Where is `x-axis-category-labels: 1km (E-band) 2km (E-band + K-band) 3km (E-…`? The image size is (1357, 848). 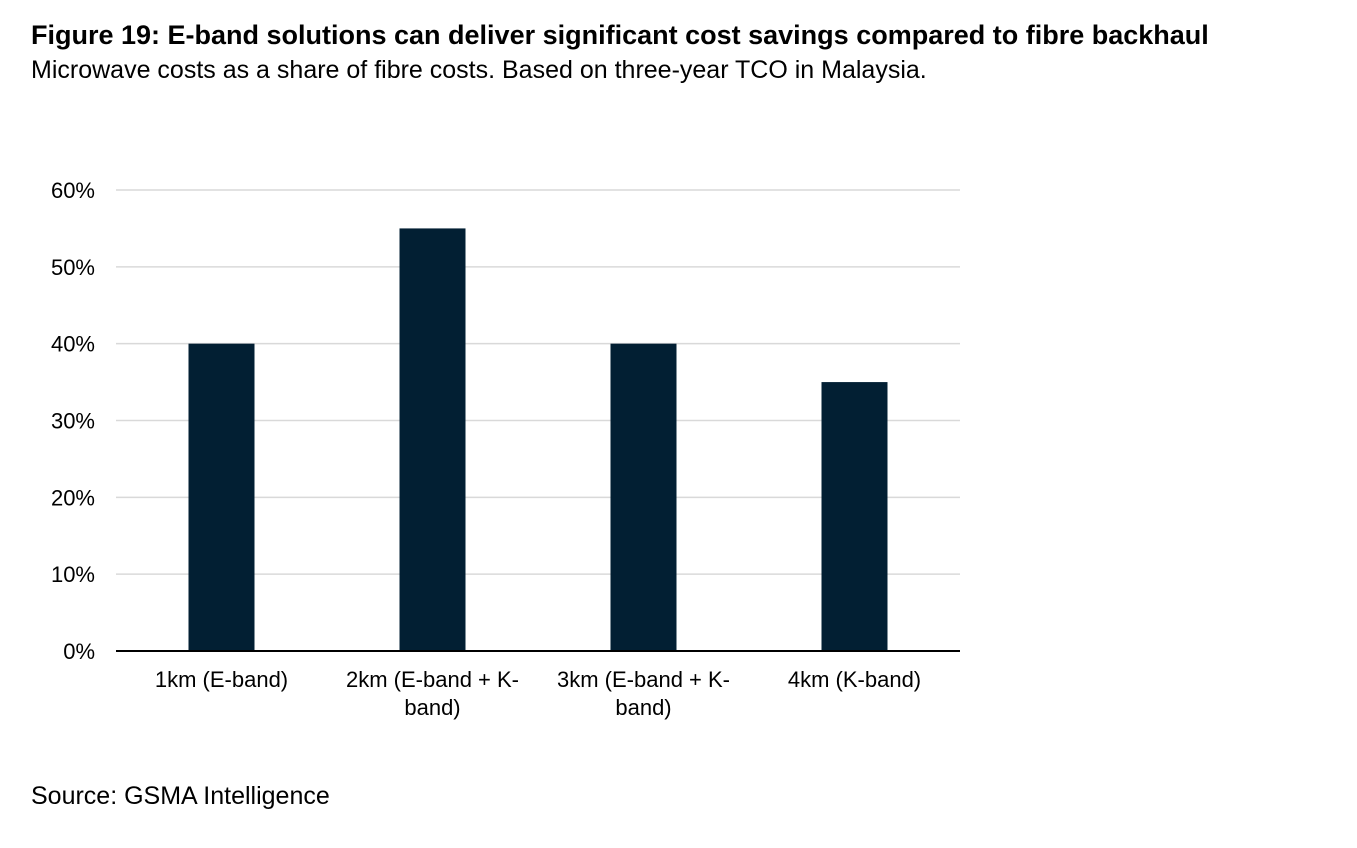 x-axis-category-labels: 1km (E-band) 2km (E-band + K-band) 3km (E-… is located at coordinates (538, 693).